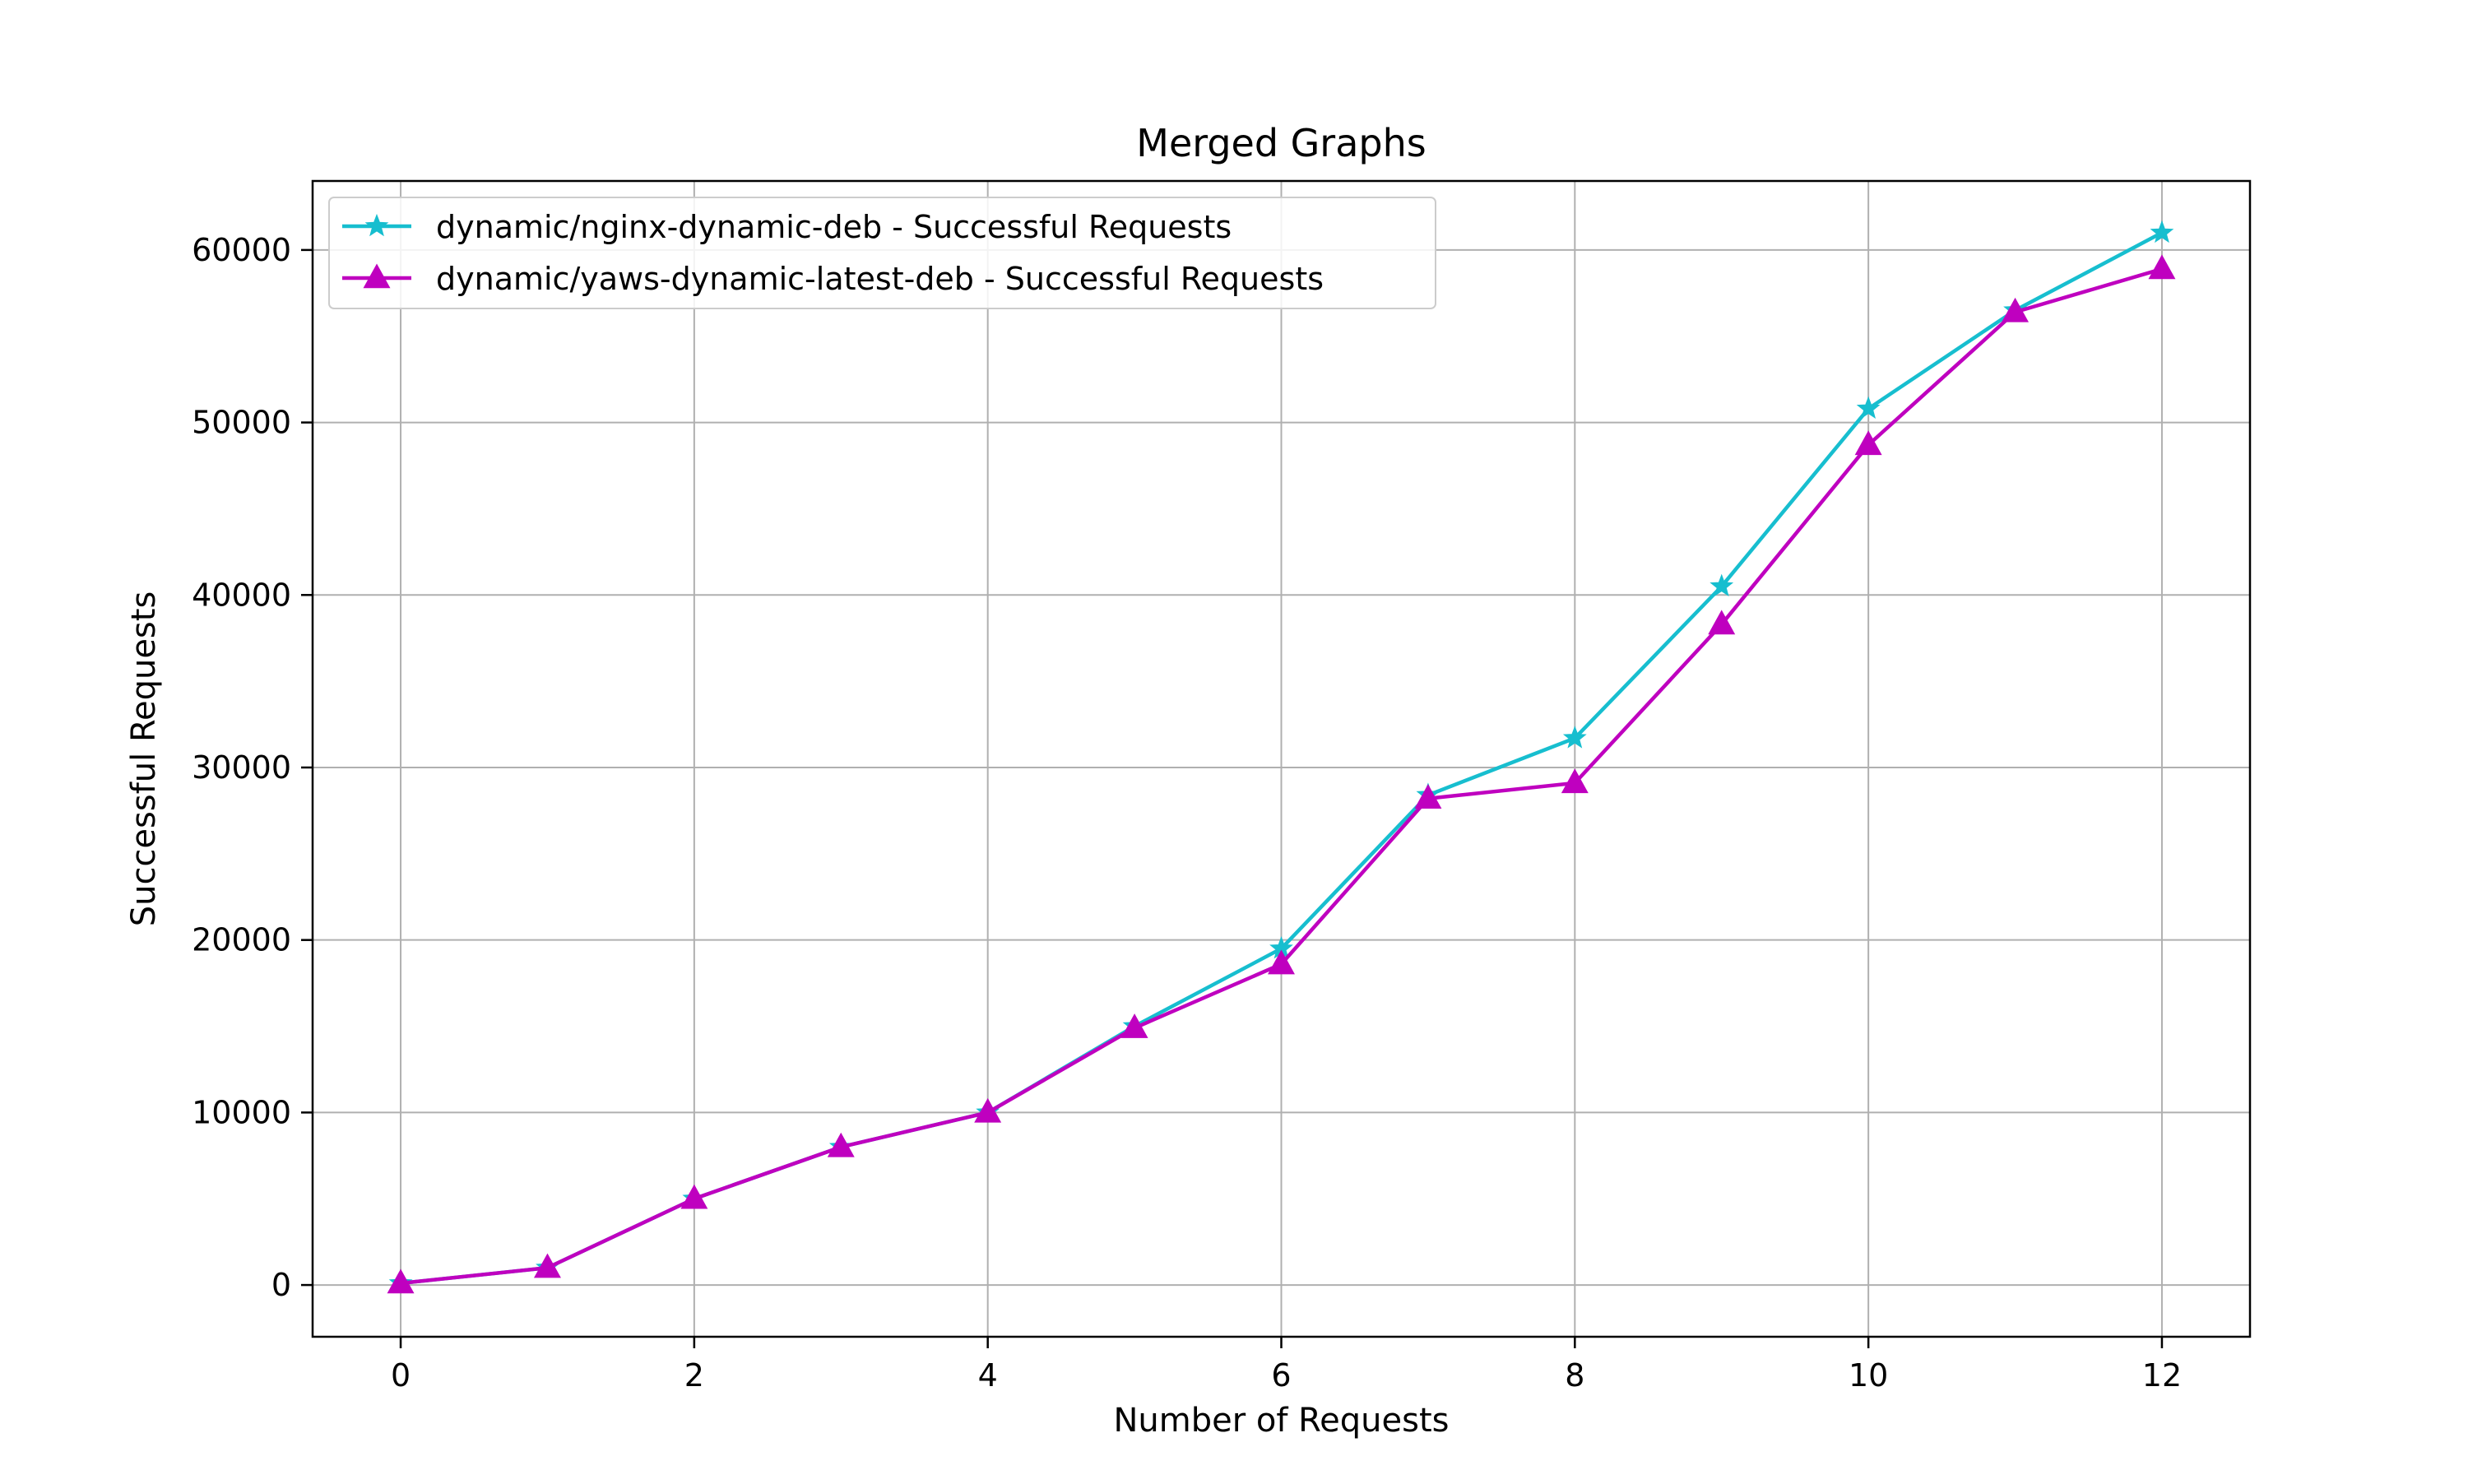 The height and width of the screenshot is (1484, 2468). What do you see at coordinates (988, 1375) in the screenshot?
I see `x-tick-label: 4` at bounding box center [988, 1375].